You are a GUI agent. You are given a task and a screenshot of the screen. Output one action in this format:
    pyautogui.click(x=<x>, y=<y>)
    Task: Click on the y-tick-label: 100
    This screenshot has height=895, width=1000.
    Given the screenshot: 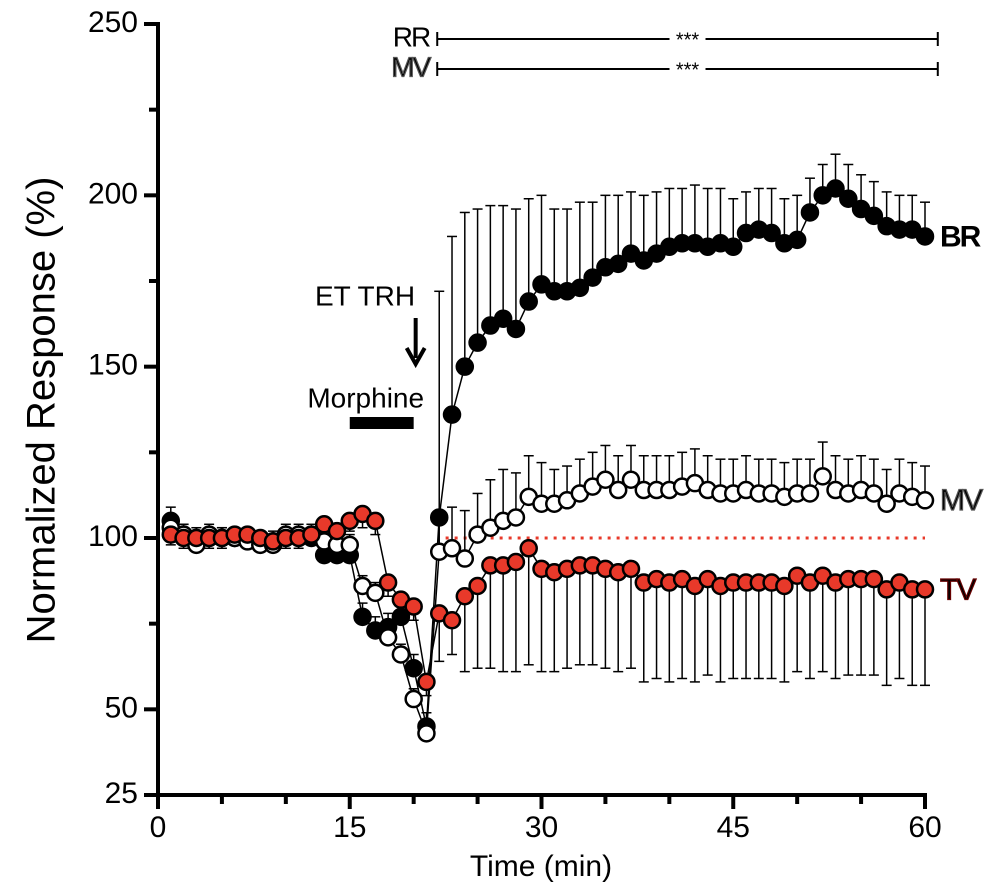 What is the action you would take?
    pyautogui.click(x=113, y=536)
    